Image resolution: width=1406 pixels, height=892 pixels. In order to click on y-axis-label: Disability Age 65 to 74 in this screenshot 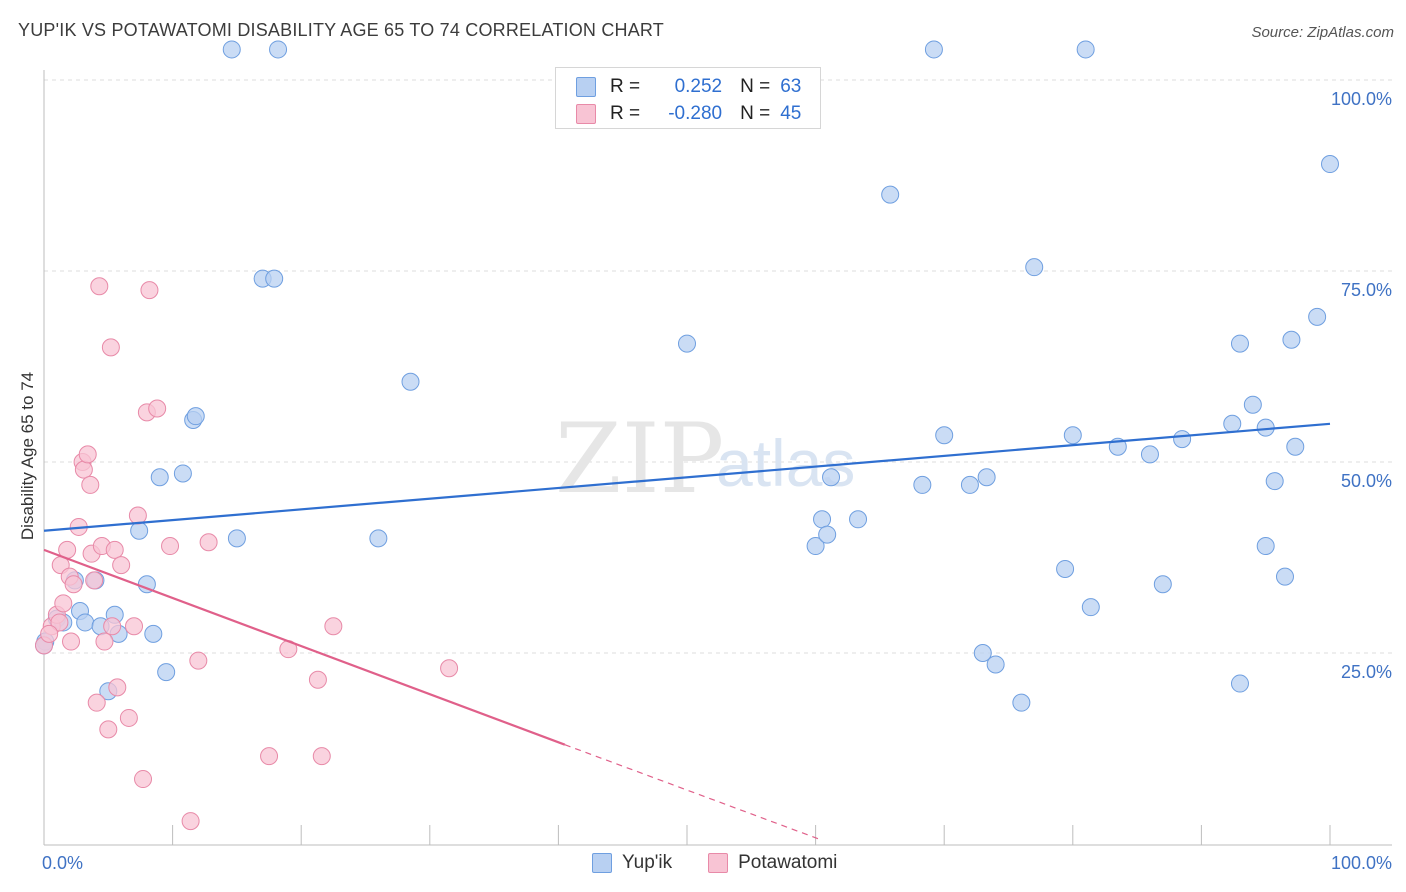, I will do `click(27, 456)`.